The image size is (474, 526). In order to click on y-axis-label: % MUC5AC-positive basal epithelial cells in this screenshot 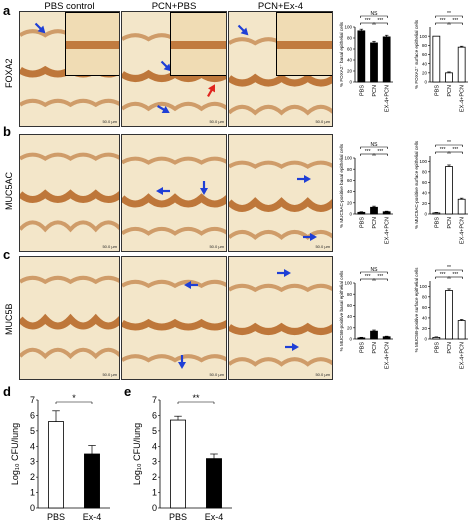, I will do `click(341, 185)`.